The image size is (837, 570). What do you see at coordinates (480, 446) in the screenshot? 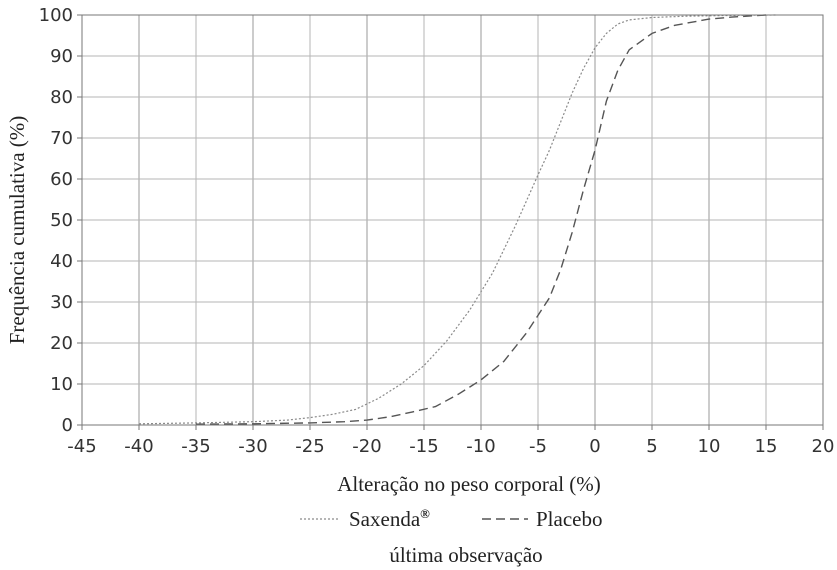
I see `x-tick-label: -10` at bounding box center [480, 446].